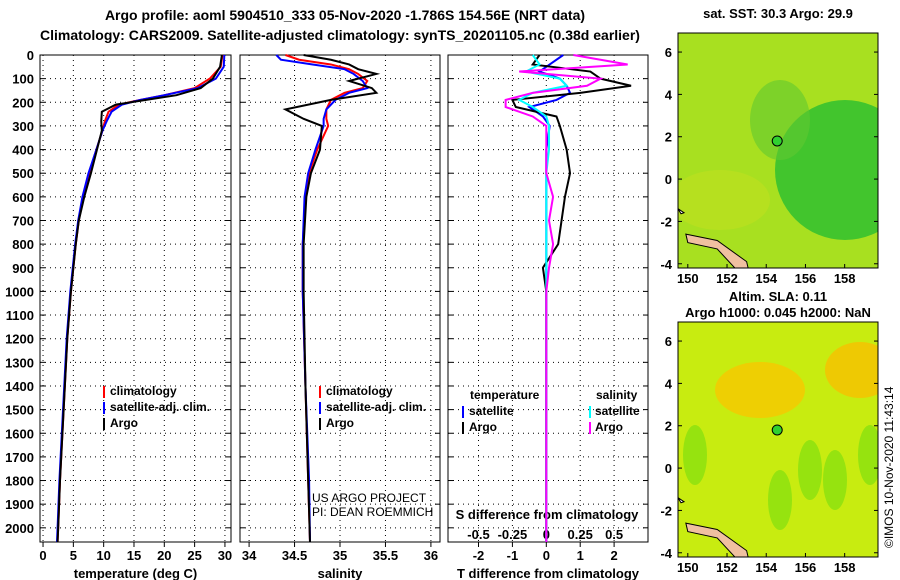  I want to click on x2-tick-label: 0.25, so click(580, 534).